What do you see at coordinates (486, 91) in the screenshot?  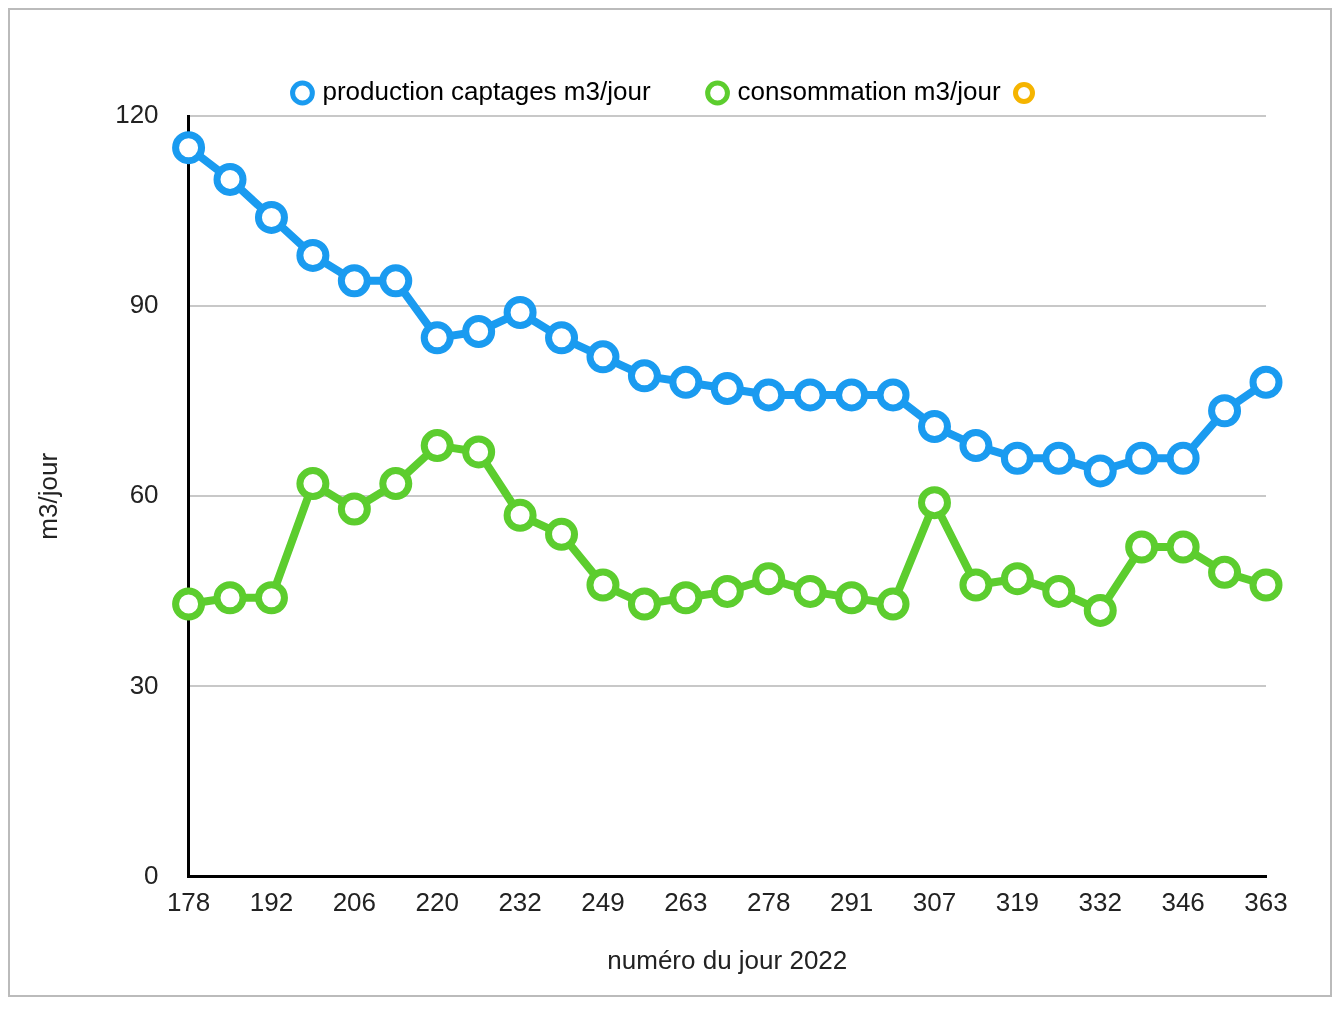 I see `legend-label: production captages m3/jour` at bounding box center [486, 91].